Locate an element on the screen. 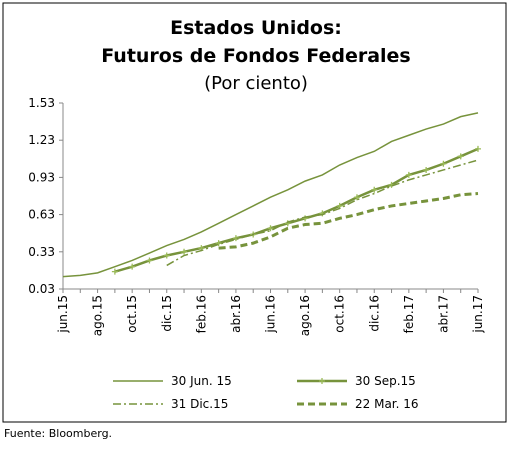 This screenshot has width=511, height=449. source: Fuente: Bloomberg. is located at coordinates (58, 433).